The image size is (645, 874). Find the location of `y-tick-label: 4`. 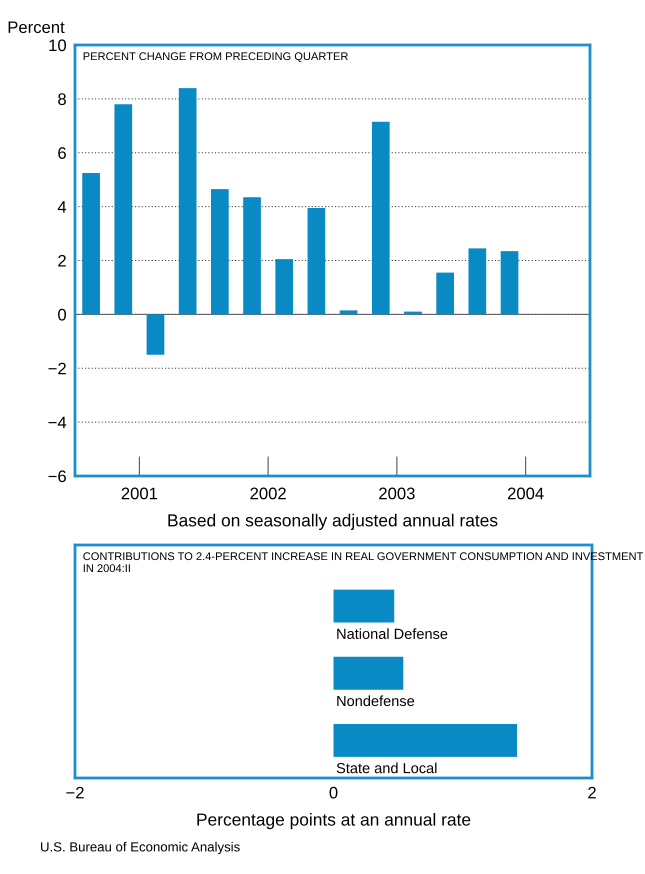

y-tick-label: 4 is located at coordinates (62, 207).